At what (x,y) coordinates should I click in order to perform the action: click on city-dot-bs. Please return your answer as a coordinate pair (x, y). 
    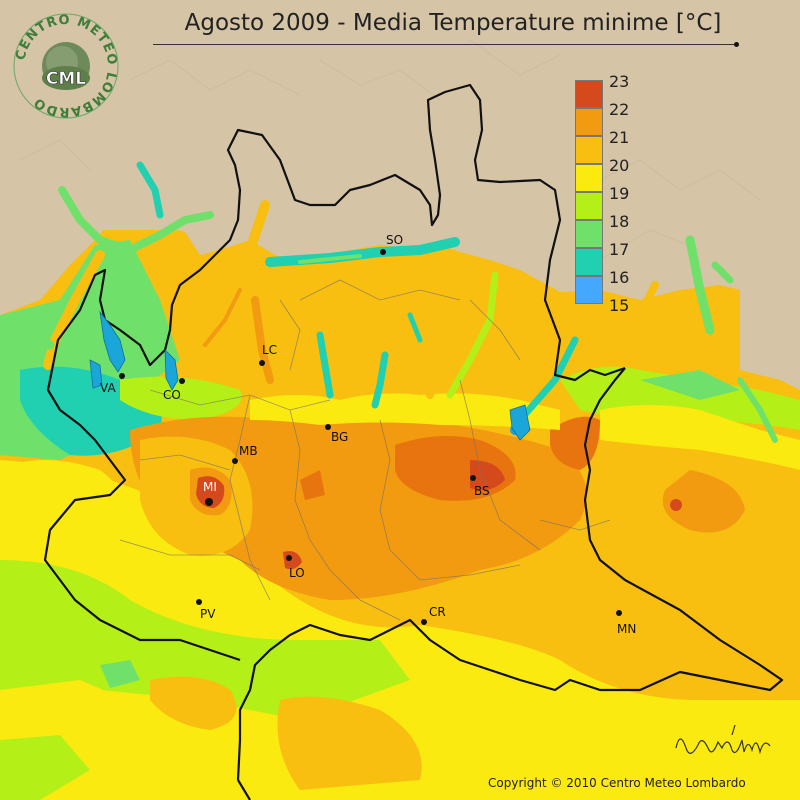
    Looking at the image, I should click on (473, 478).